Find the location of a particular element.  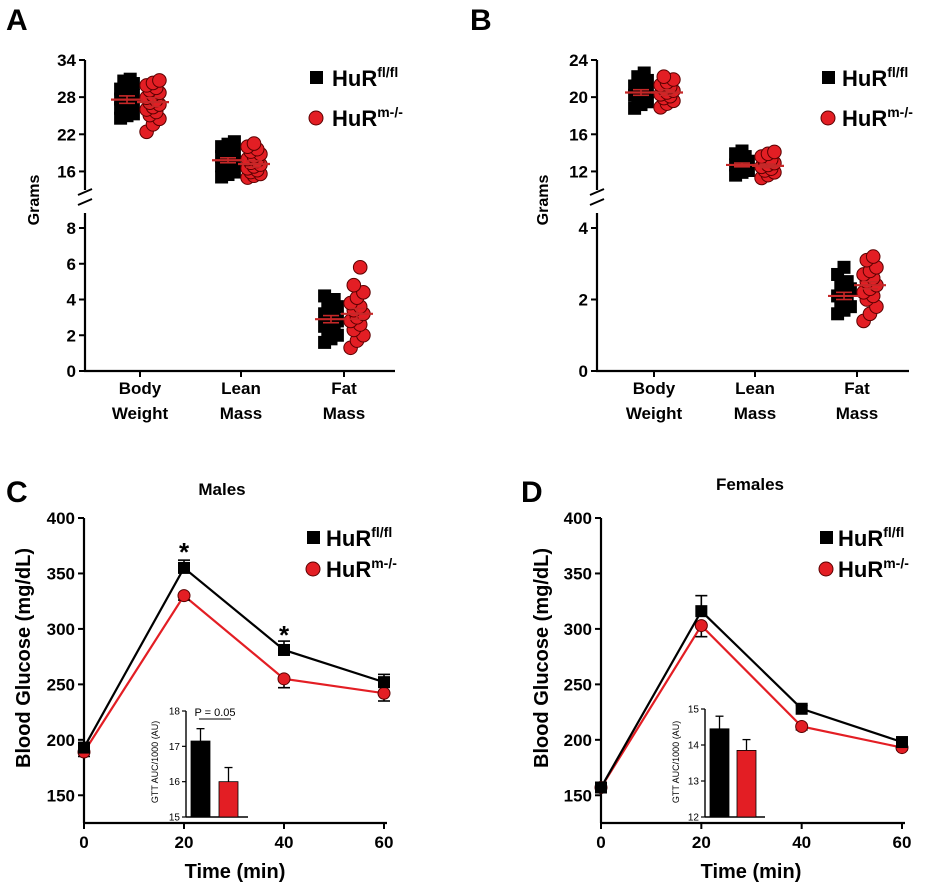

y-tick-label: 200 is located at coordinates (61, 740).